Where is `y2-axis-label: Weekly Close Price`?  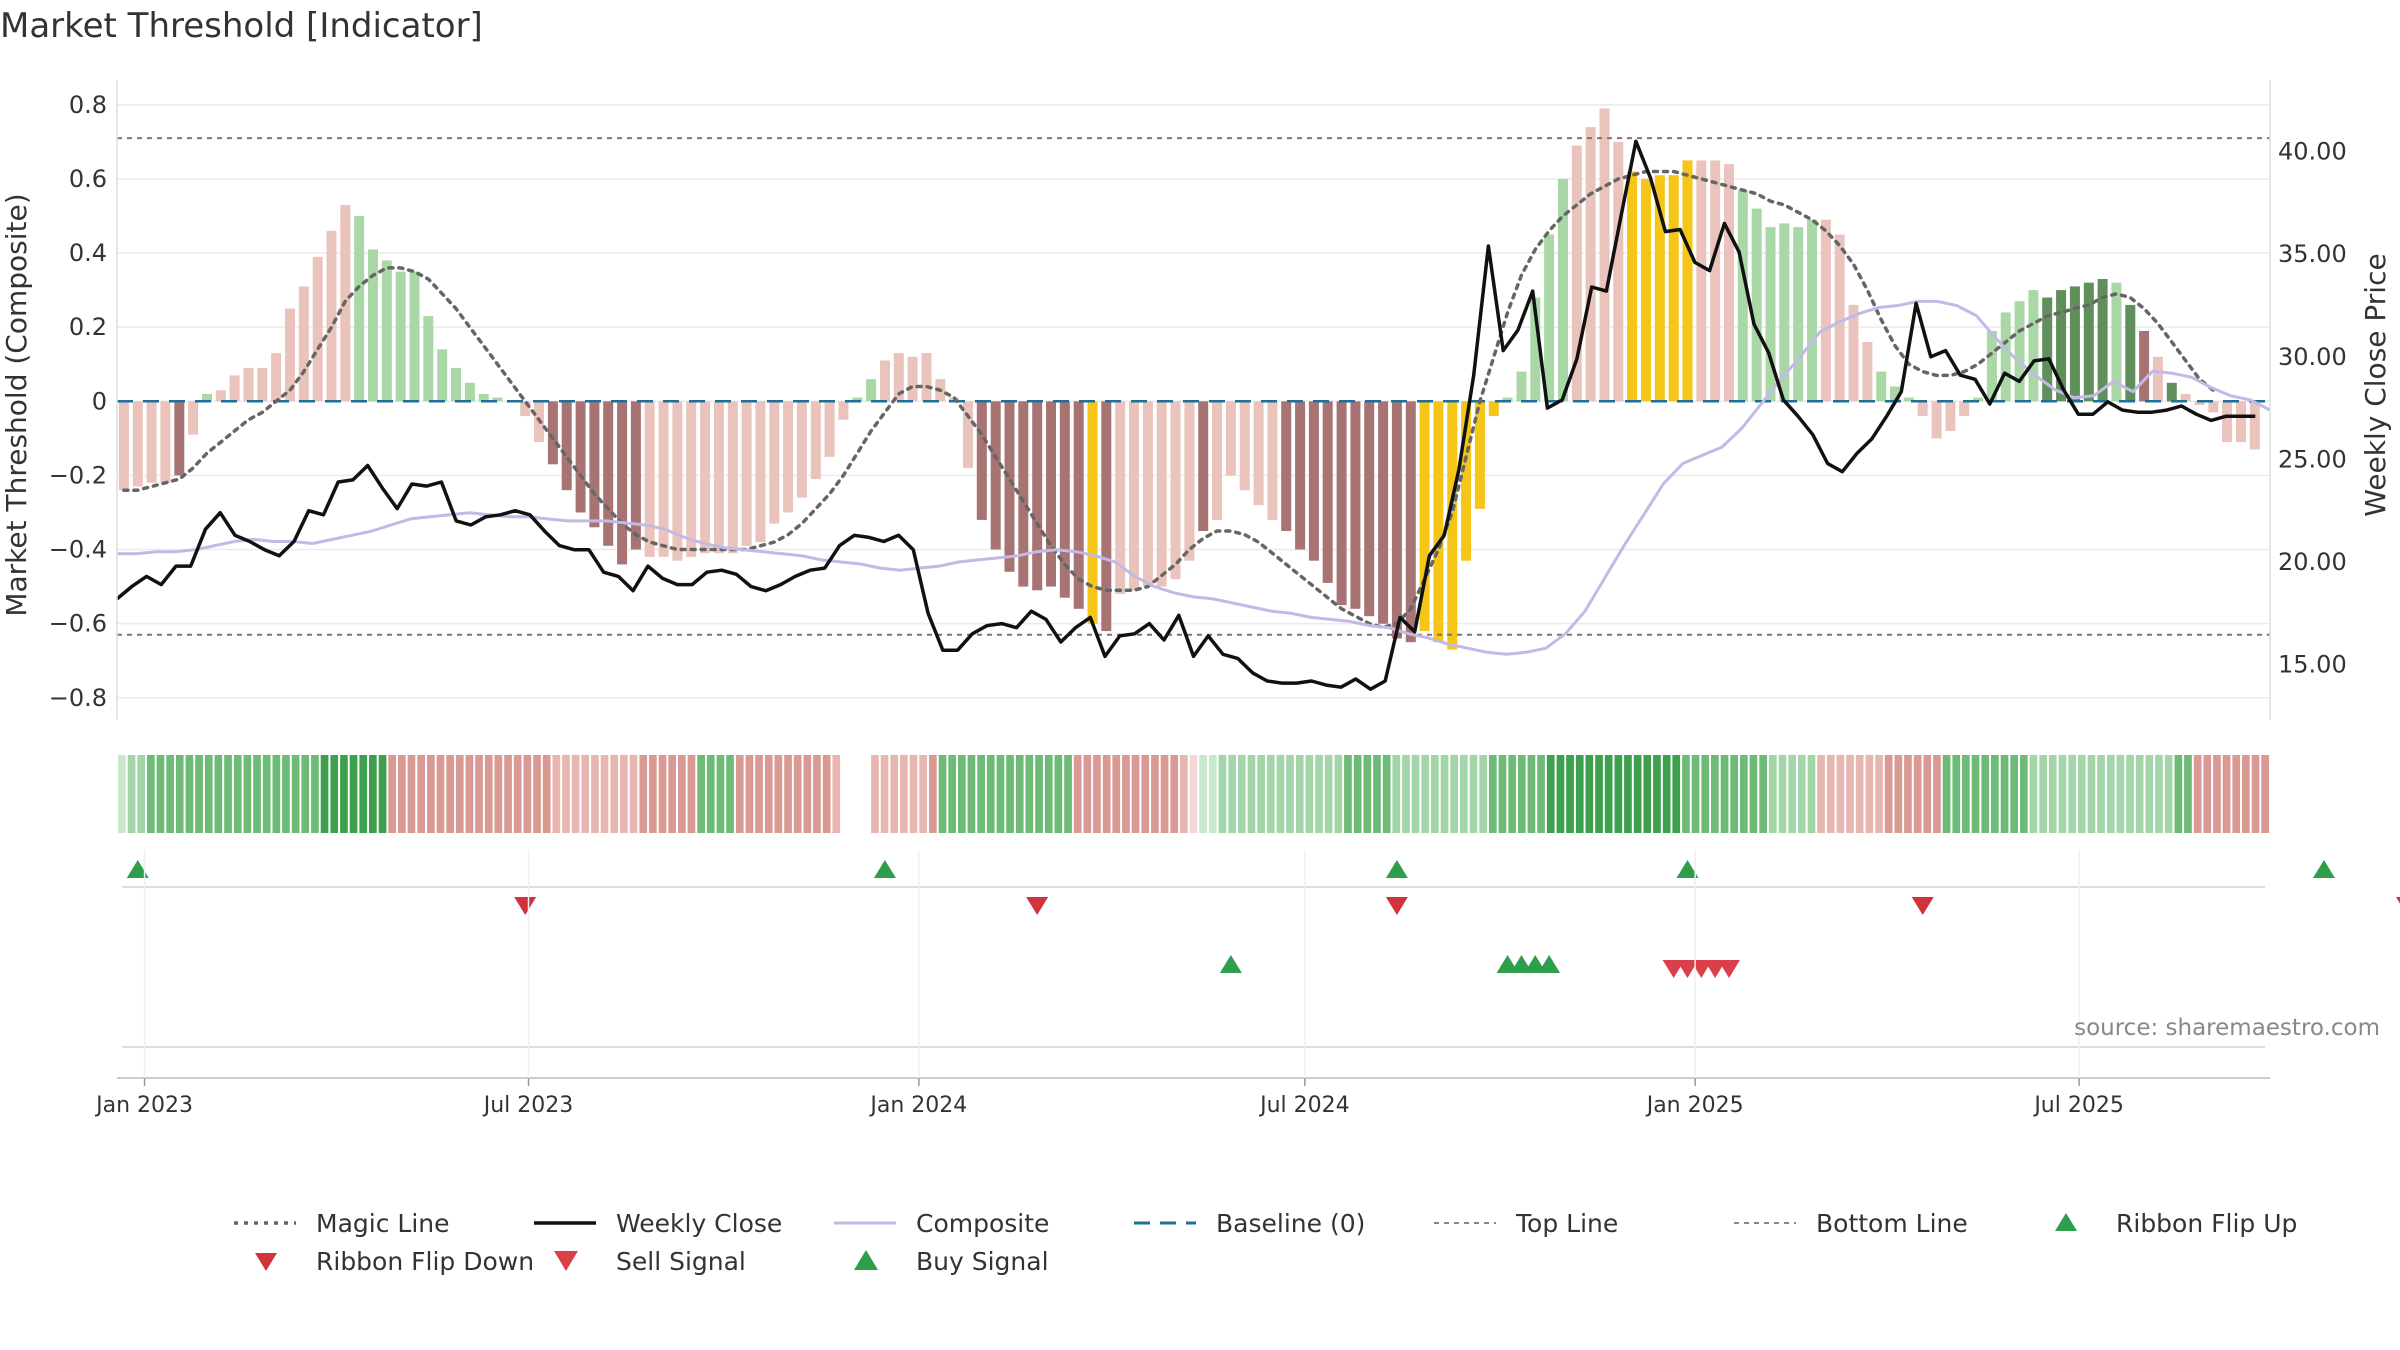 y2-axis-label: Weekly Close Price is located at coordinates (2375, 384).